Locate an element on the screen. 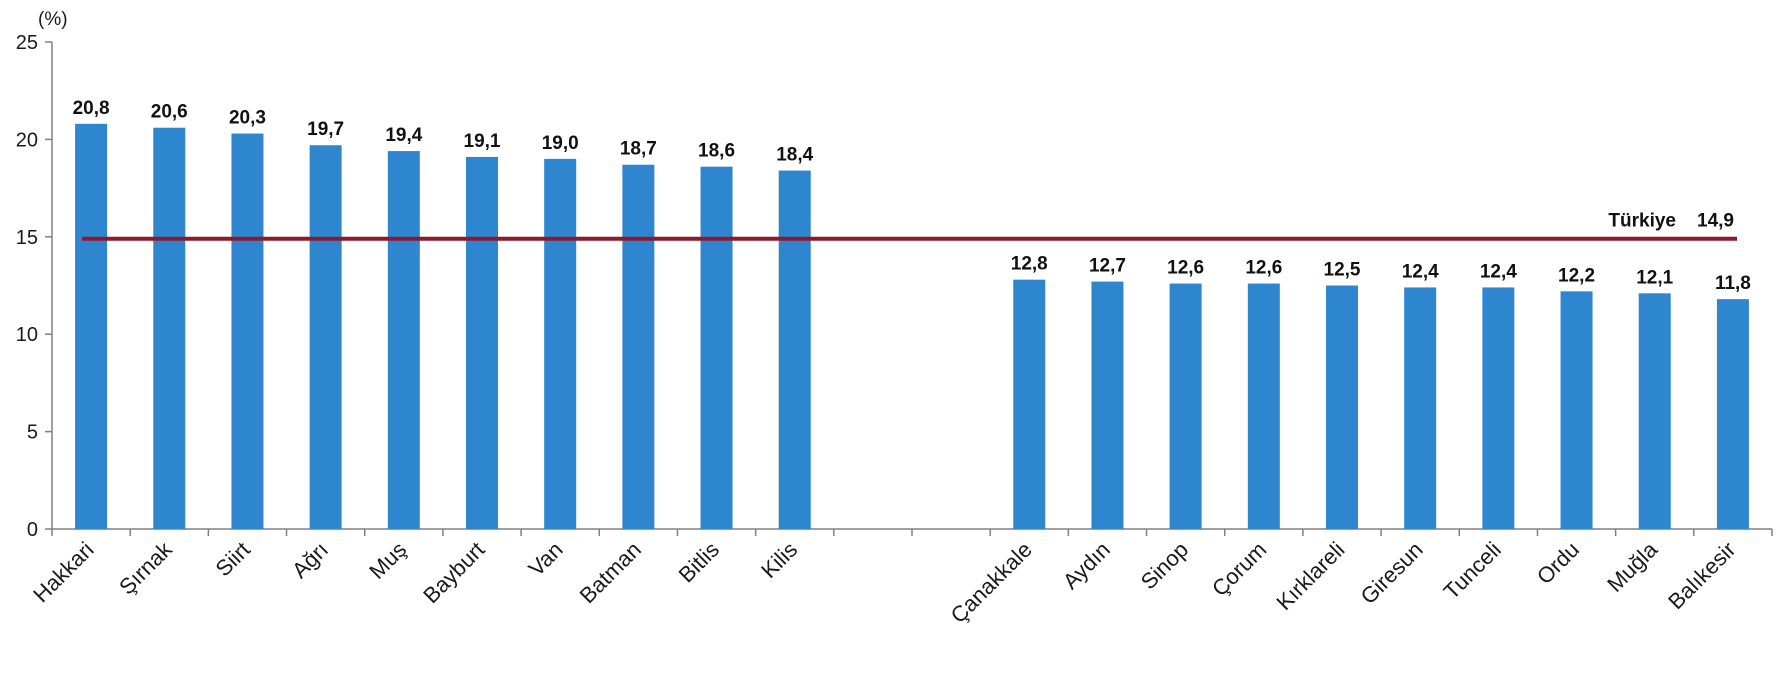 The height and width of the screenshot is (675, 1785). category-label: Balıkesir is located at coordinates (1701, 575).